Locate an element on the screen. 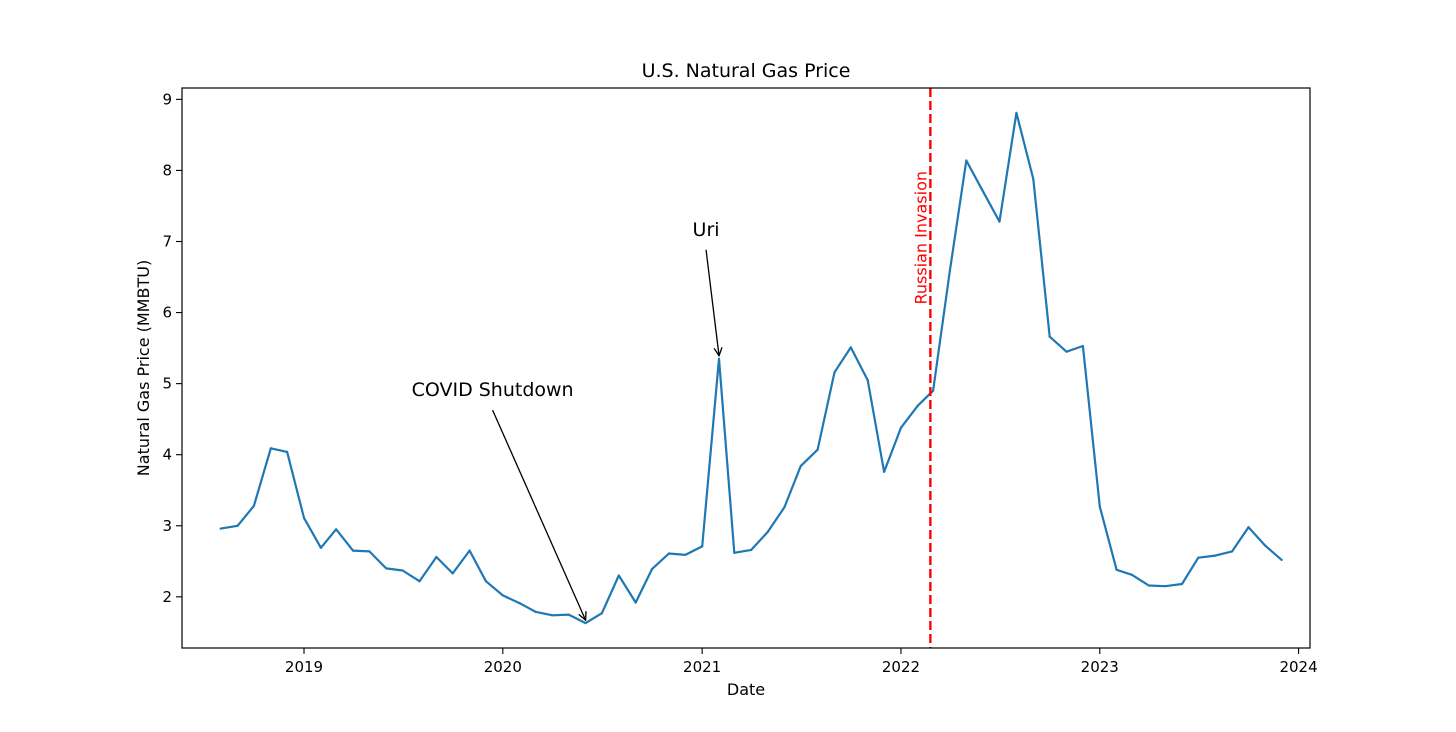  y-axis-ticks: 2 3 4 5 6 7 8 9 is located at coordinates (172, 348).